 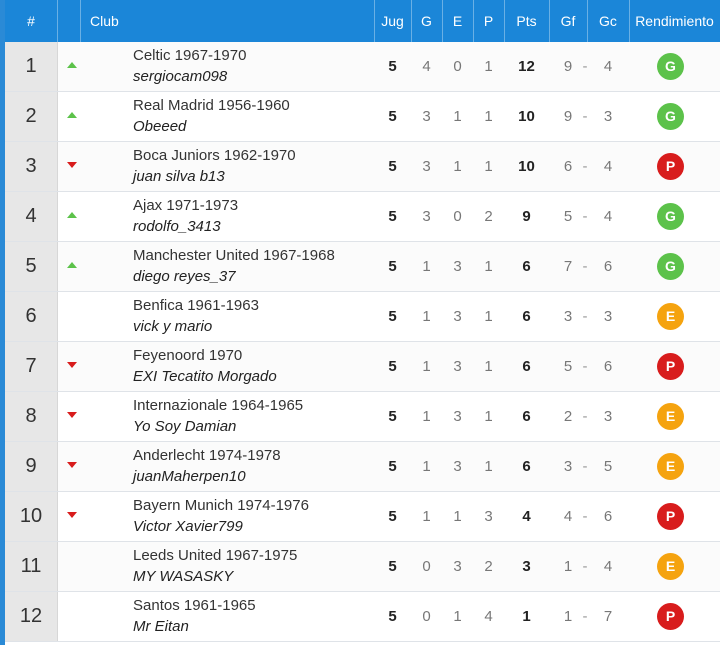 What do you see at coordinates (392, 21) in the screenshot?
I see `header-jug: Jug` at bounding box center [392, 21].